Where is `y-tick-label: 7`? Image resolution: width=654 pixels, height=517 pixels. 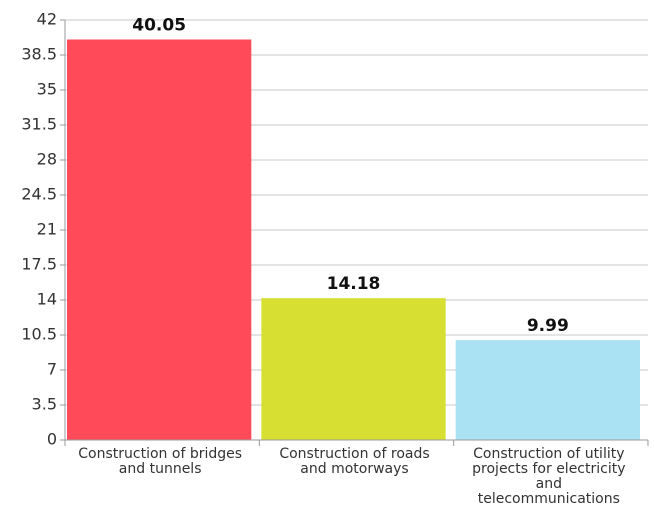 y-tick-label: 7 is located at coordinates (52, 369).